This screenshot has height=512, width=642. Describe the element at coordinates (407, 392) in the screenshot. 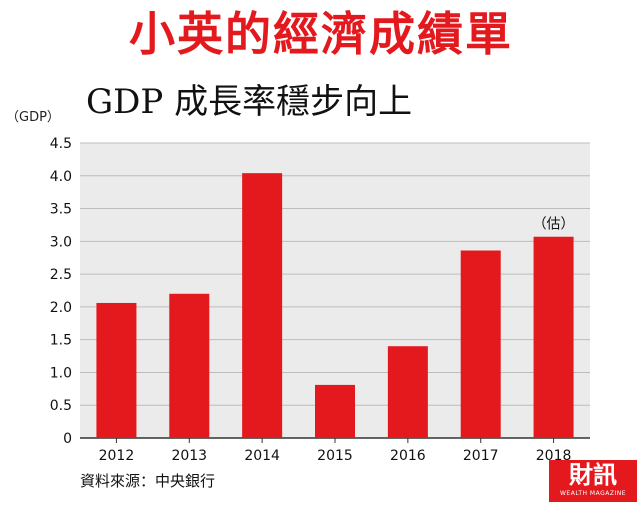

I see `bar-2016` at that location.